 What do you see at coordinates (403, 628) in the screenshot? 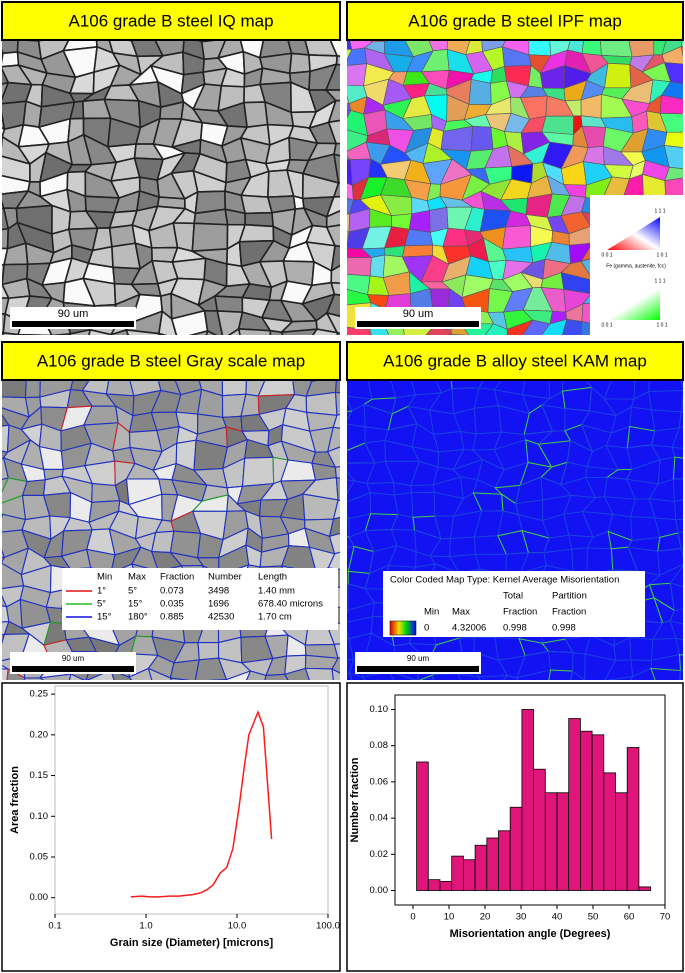
I see `kam-colorbar` at bounding box center [403, 628].